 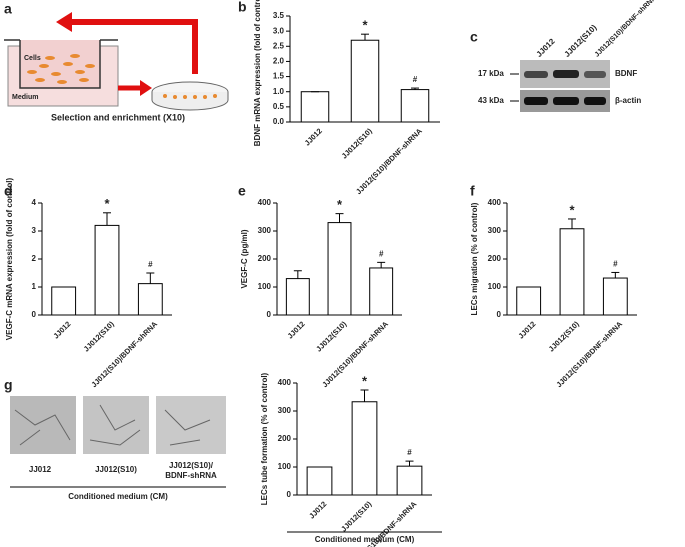 I want to click on y-axis-label: LECs migration (% of control), so click(x=474, y=258).